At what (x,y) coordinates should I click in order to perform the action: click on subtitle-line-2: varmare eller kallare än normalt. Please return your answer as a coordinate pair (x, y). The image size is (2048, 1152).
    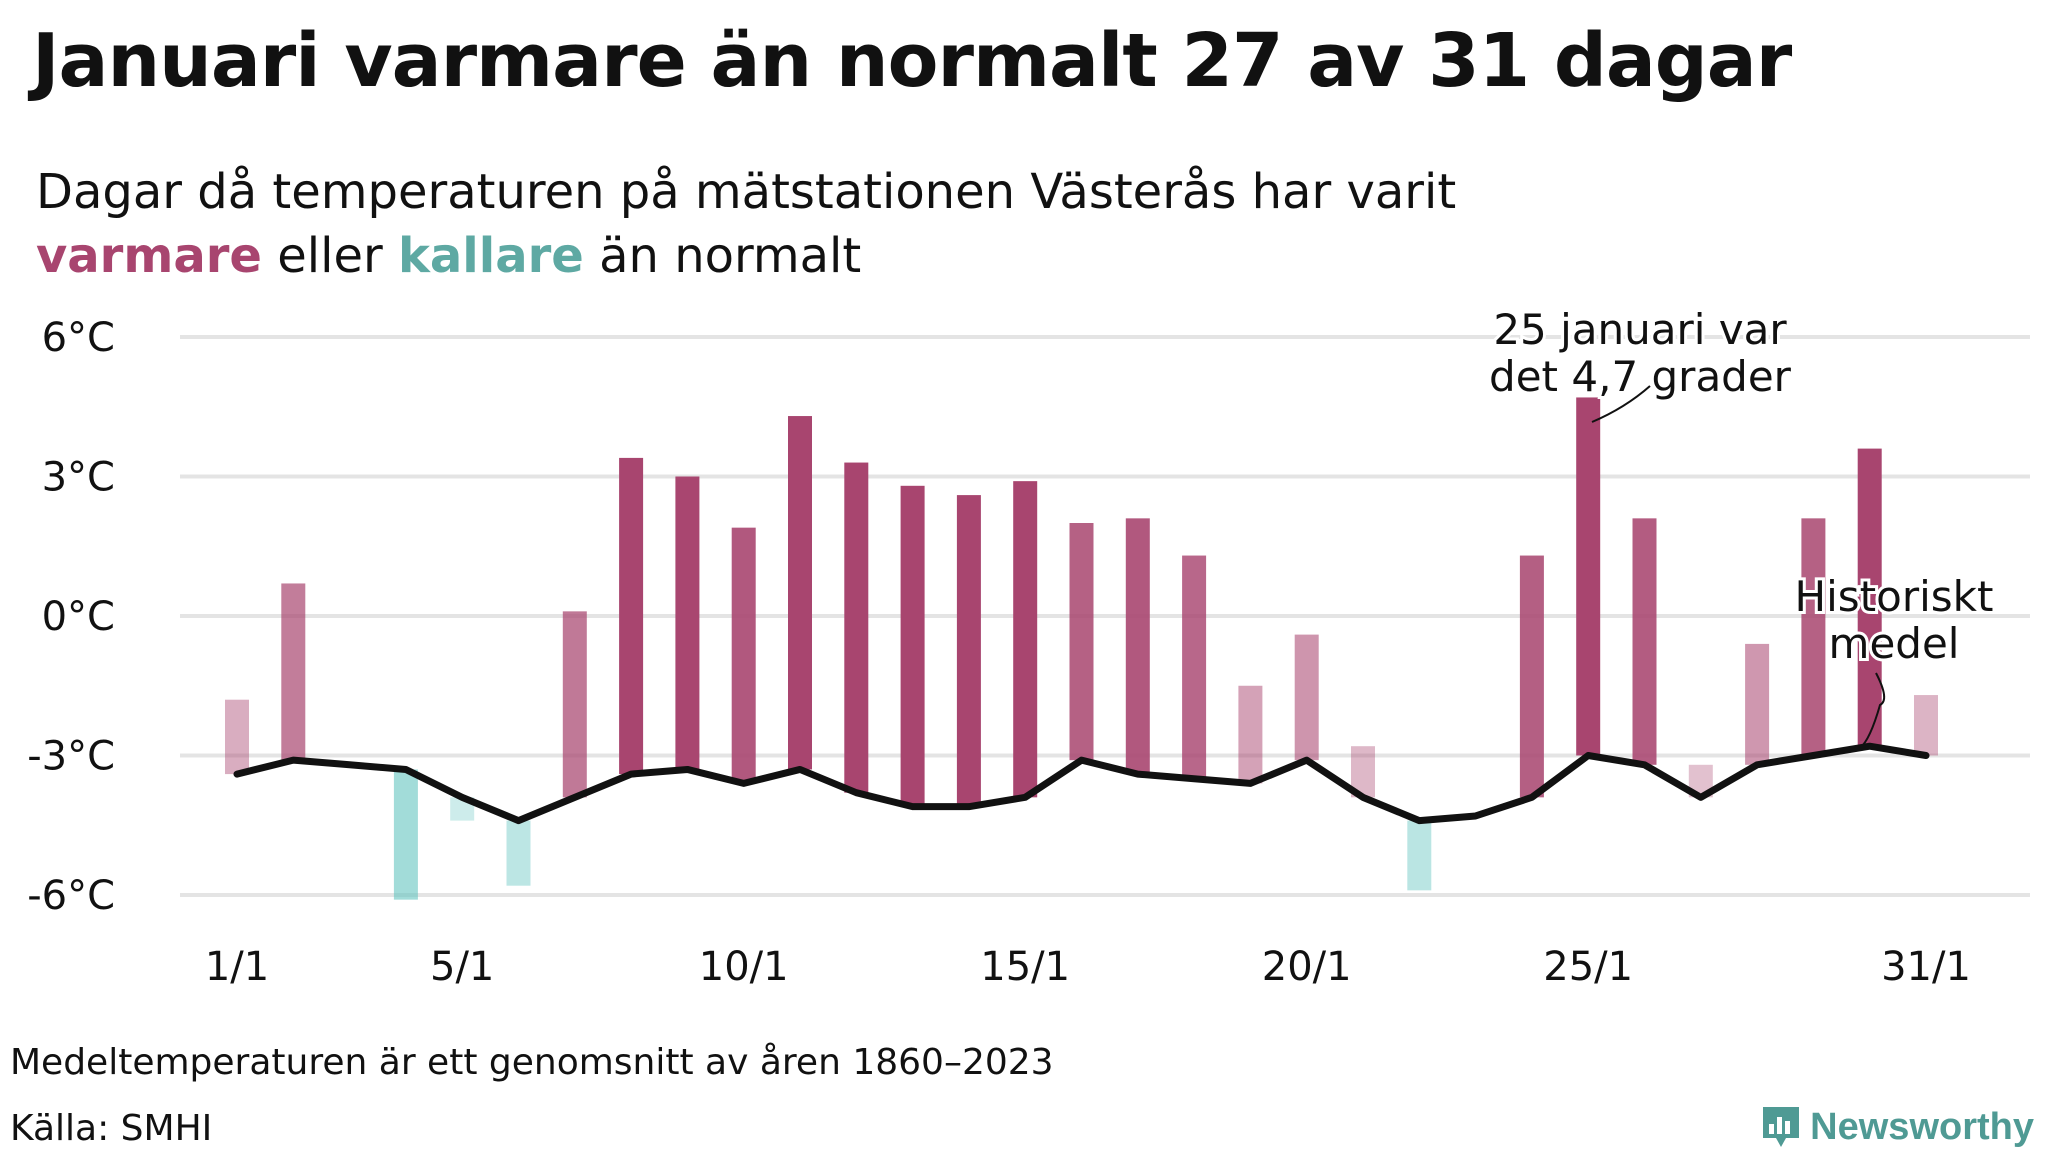
    Looking at the image, I should click on (746, 256).